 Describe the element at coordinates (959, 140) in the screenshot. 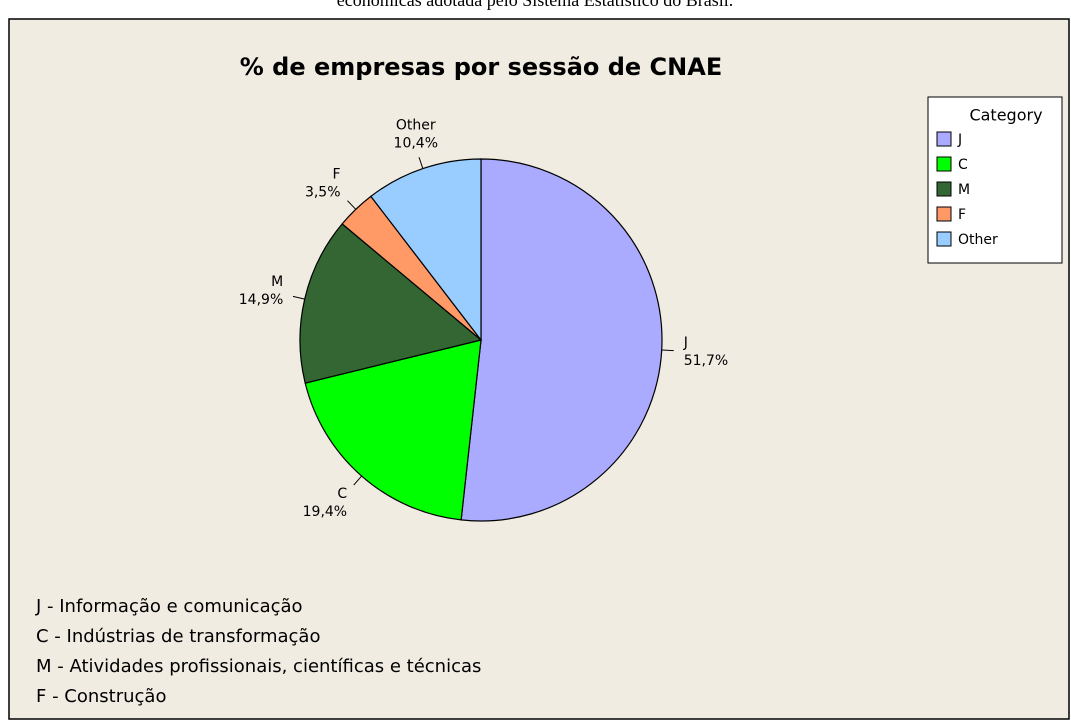

I see `legend-label: J` at that location.